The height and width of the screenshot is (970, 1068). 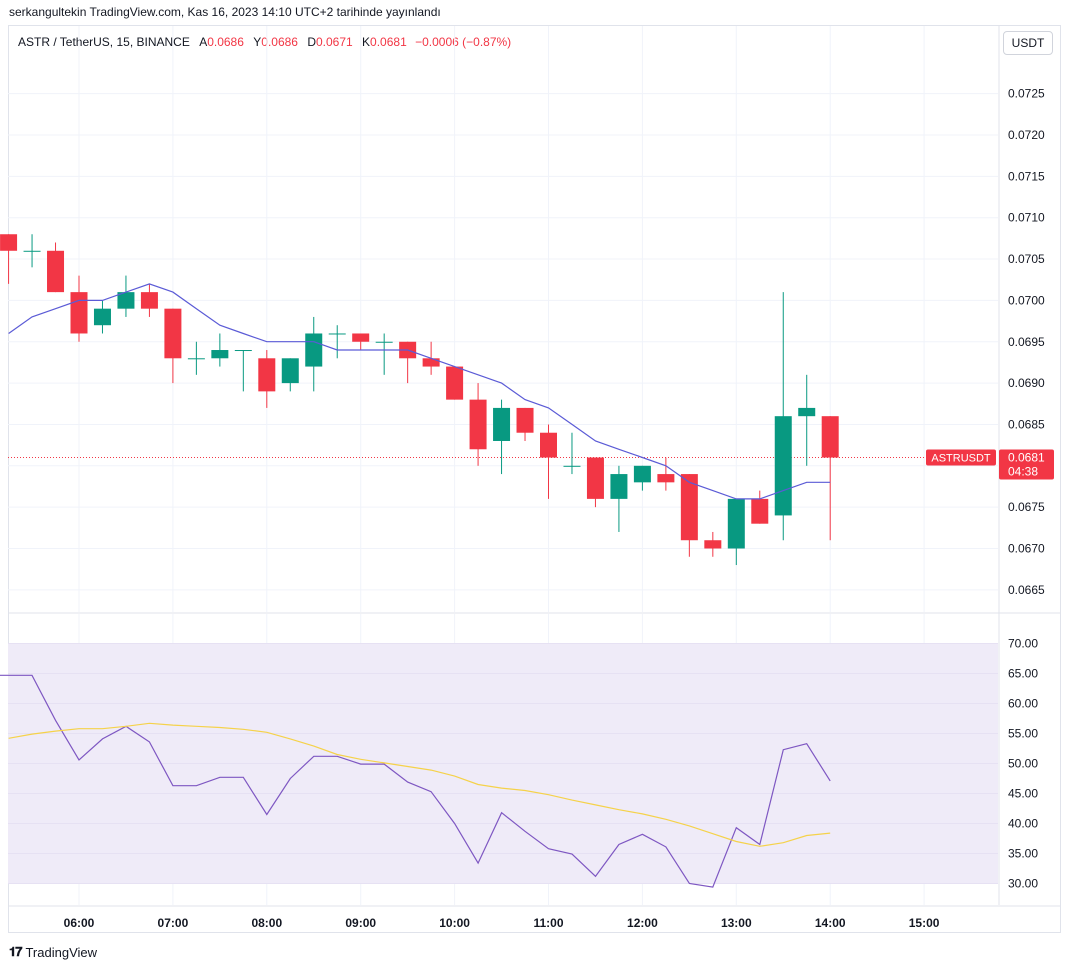 What do you see at coordinates (642, 923) in the screenshot?
I see `time-axis-label: 12:00` at bounding box center [642, 923].